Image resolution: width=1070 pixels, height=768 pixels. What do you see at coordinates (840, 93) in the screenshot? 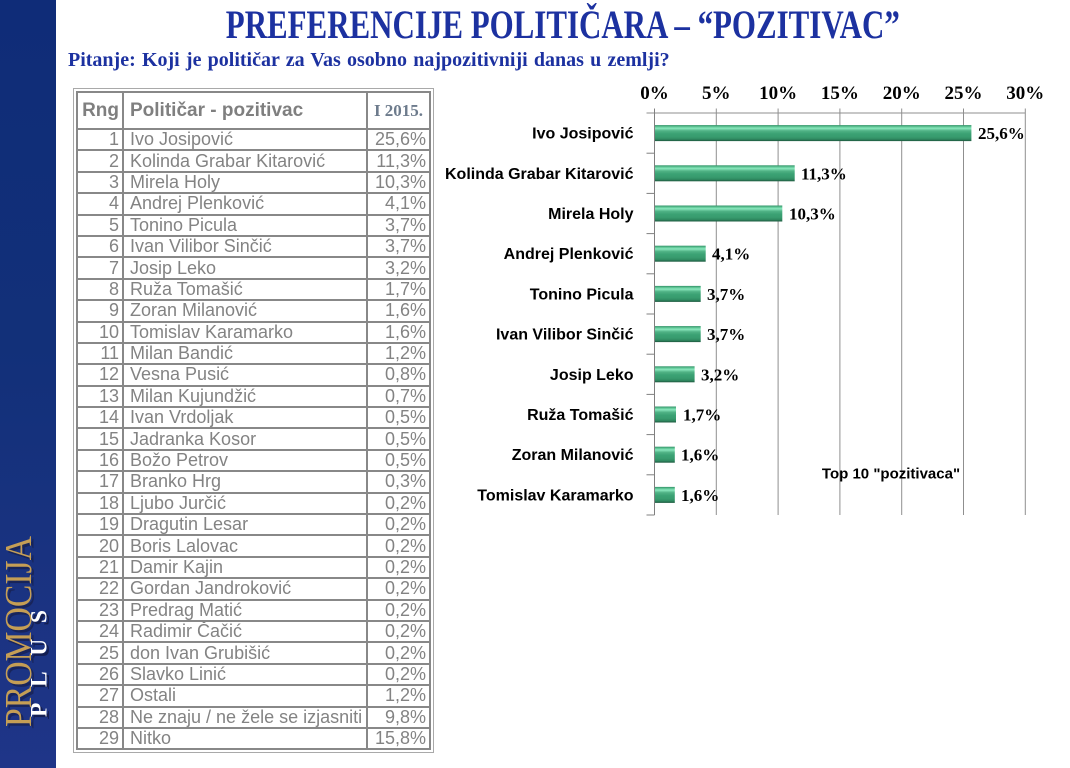
I see `svg-text: 15%` at bounding box center [840, 93].